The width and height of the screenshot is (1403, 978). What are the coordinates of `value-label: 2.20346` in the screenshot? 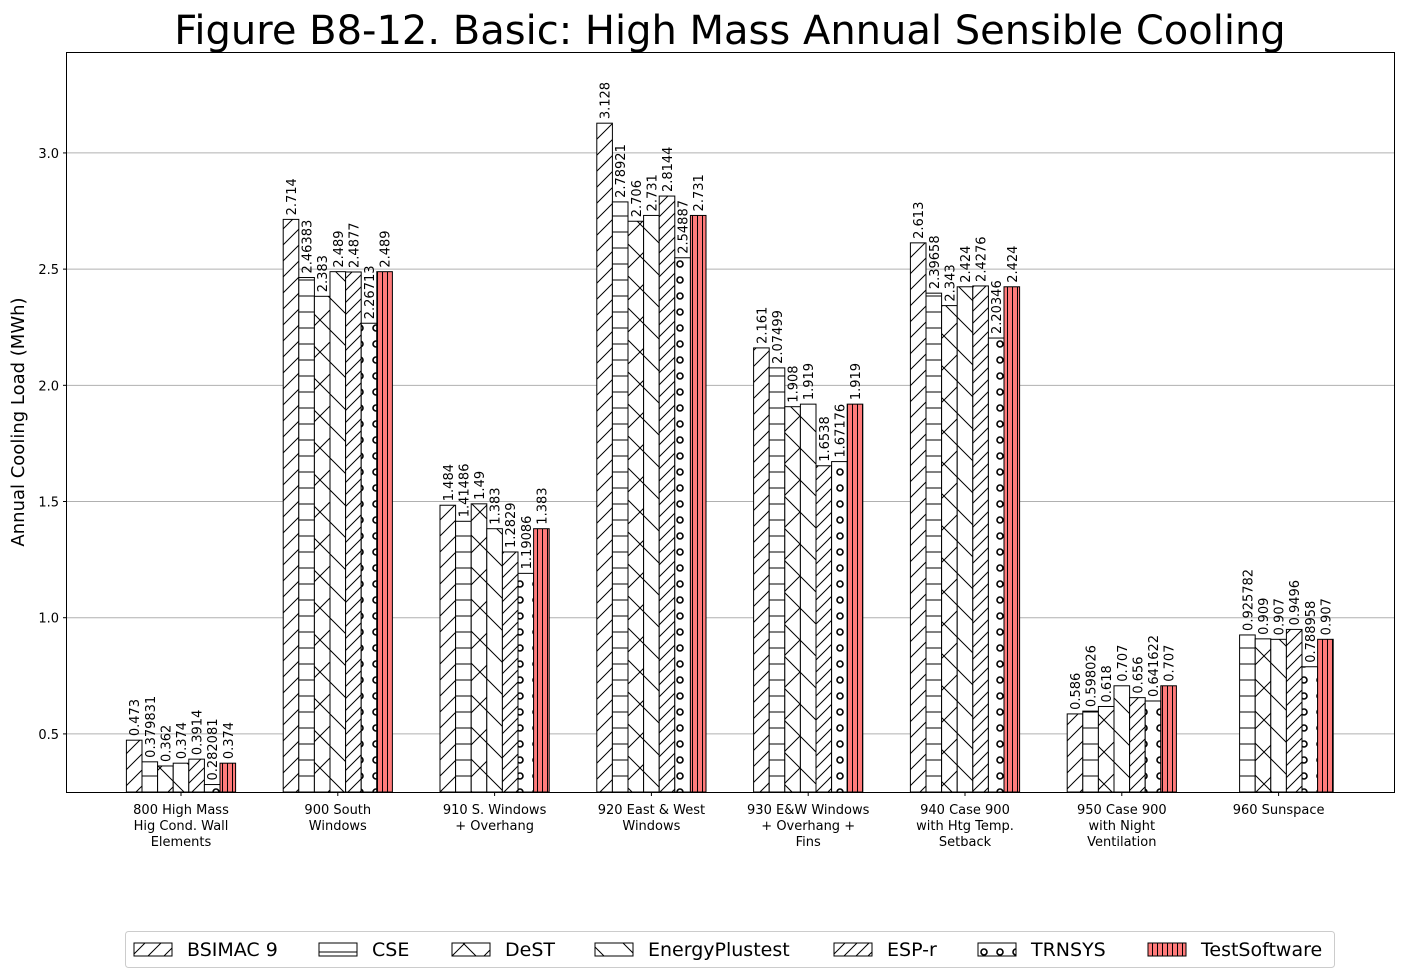 It's located at (997, 307).